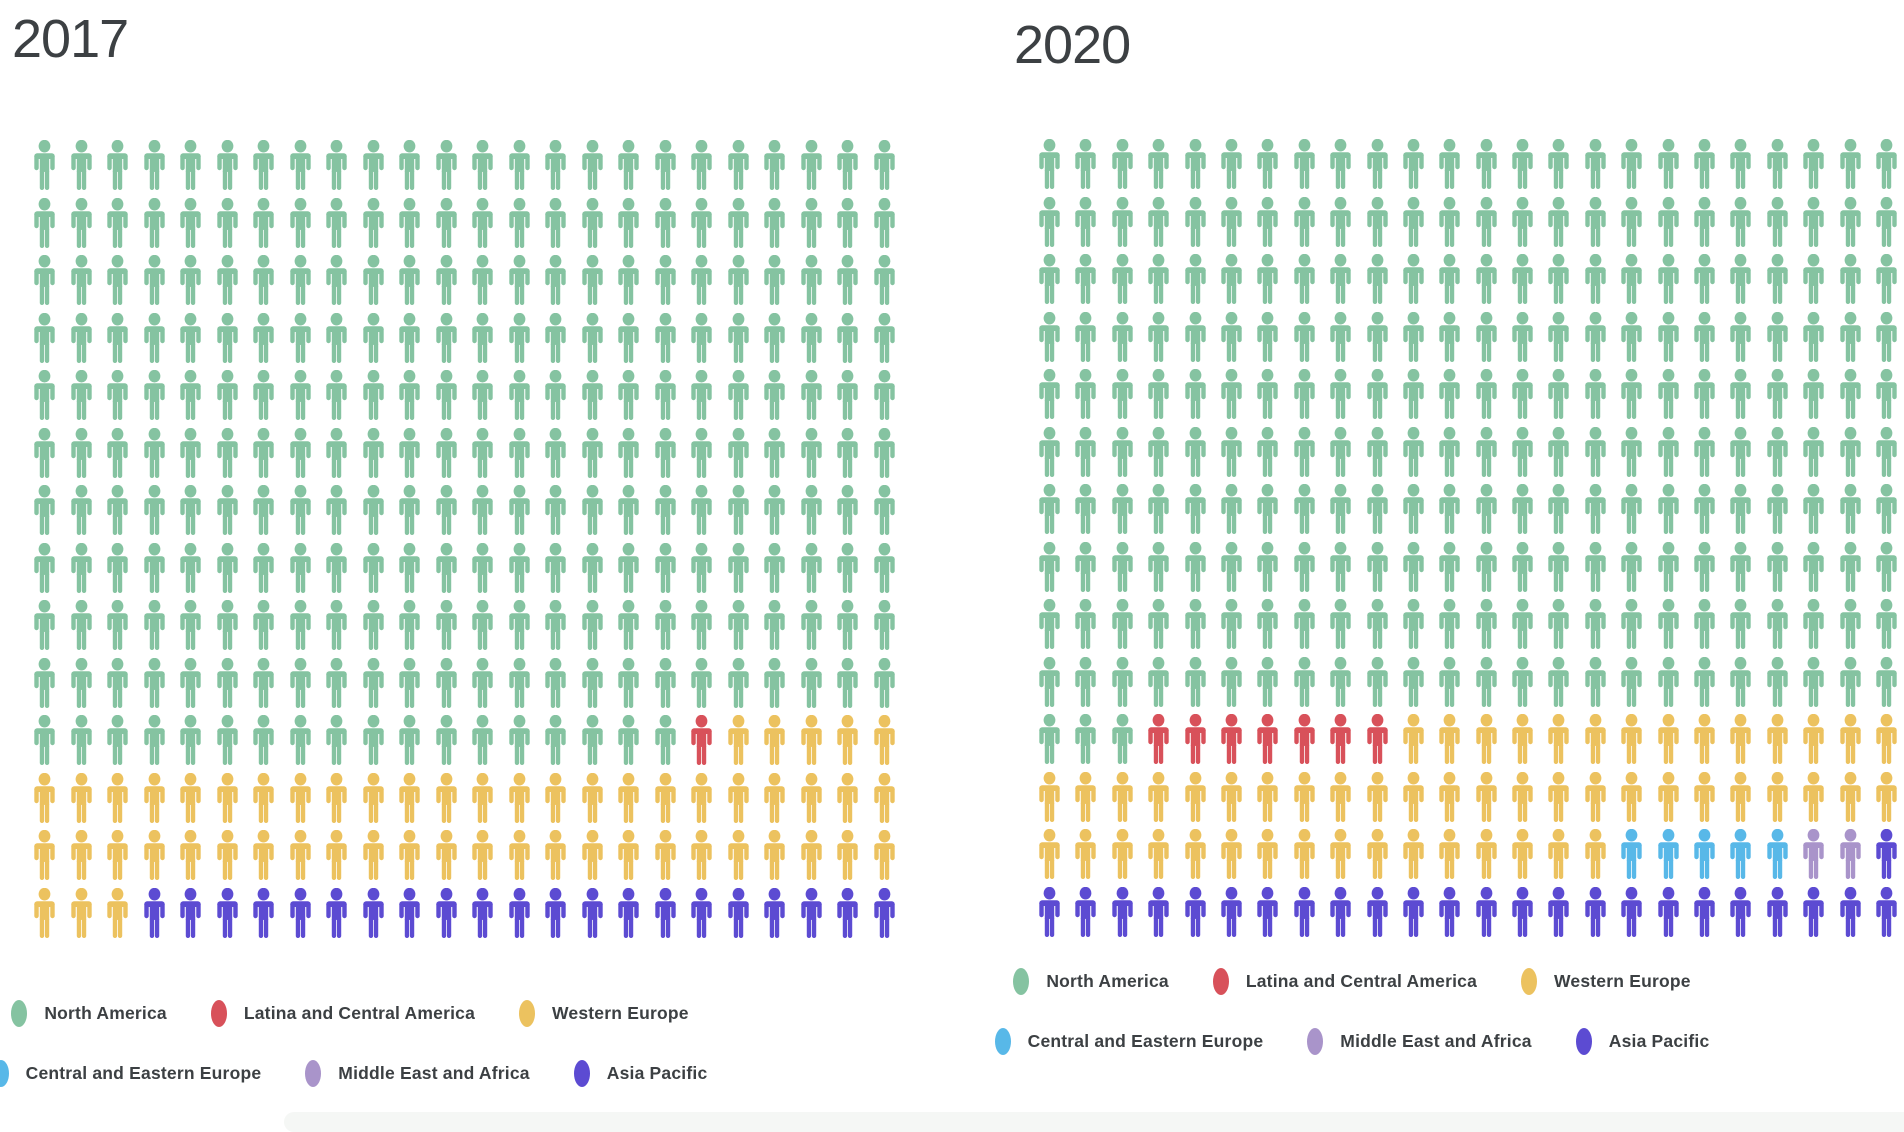  What do you see at coordinates (604, 1013) in the screenshot?
I see `legend-item-western-europe: Western Europe` at bounding box center [604, 1013].